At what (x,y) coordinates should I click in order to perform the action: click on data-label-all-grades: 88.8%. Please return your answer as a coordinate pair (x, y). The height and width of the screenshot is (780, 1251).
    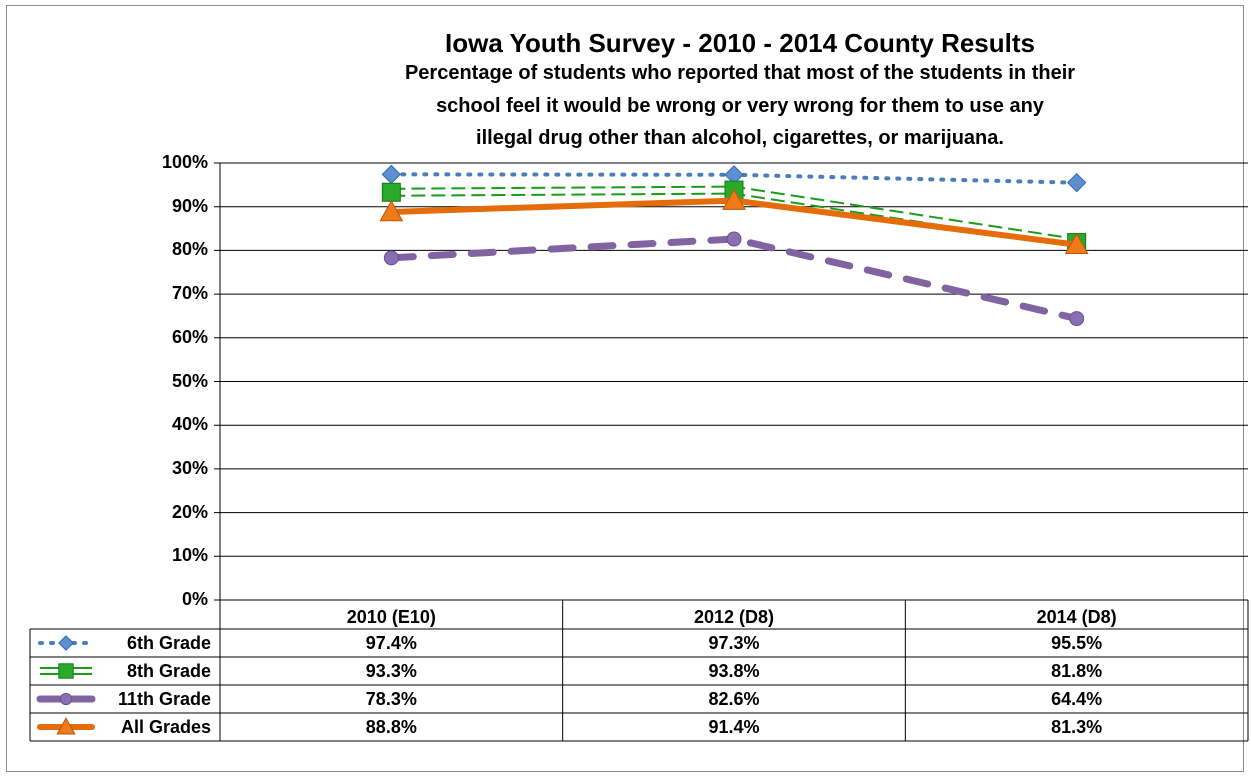
    Looking at the image, I should click on (391, 727).